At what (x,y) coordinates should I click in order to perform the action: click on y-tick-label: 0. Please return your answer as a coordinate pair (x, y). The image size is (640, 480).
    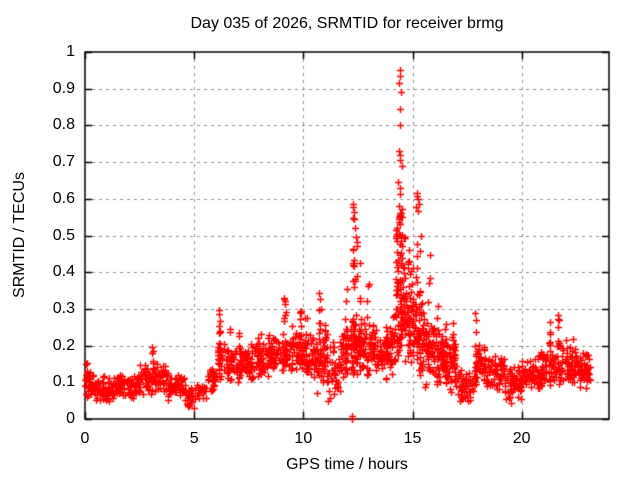
    Looking at the image, I should click on (70, 418).